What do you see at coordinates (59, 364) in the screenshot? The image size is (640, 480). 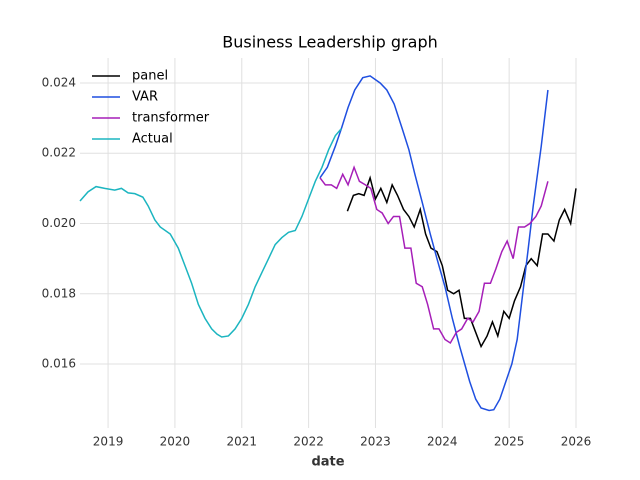 I see `y-tick-label: 0.016` at bounding box center [59, 364].